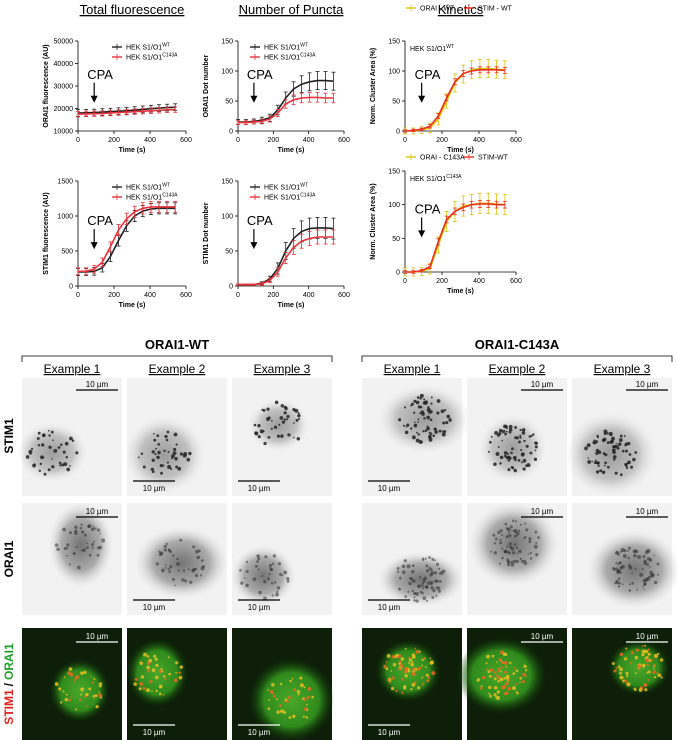 The image size is (677, 740). What do you see at coordinates (460, 291) in the screenshot?
I see `x-axis-label: Time (s)` at bounding box center [460, 291].